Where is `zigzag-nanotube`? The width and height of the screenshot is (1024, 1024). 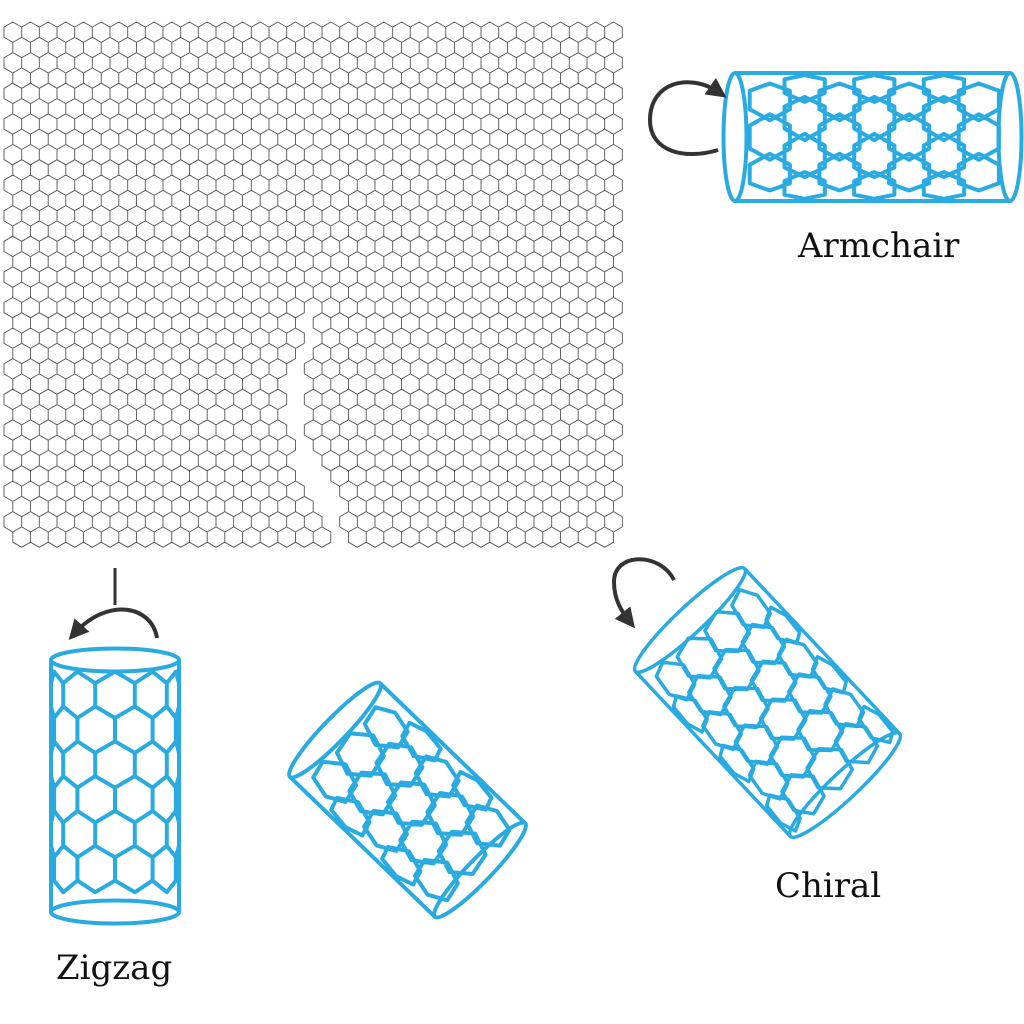 zigzag-nanotube is located at coordinates (115, 786).